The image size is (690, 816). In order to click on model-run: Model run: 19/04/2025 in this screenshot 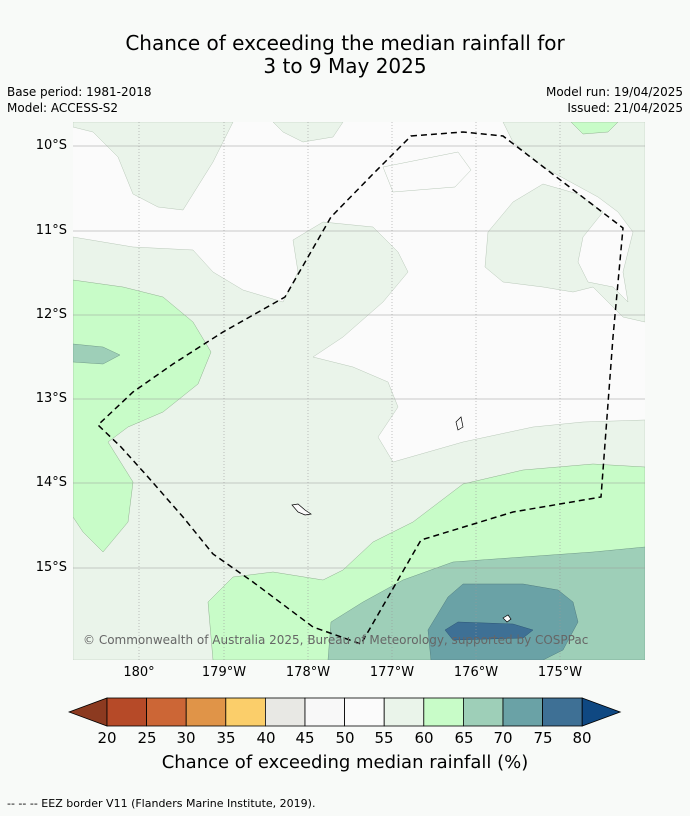, I will do `click(614, 92)`.